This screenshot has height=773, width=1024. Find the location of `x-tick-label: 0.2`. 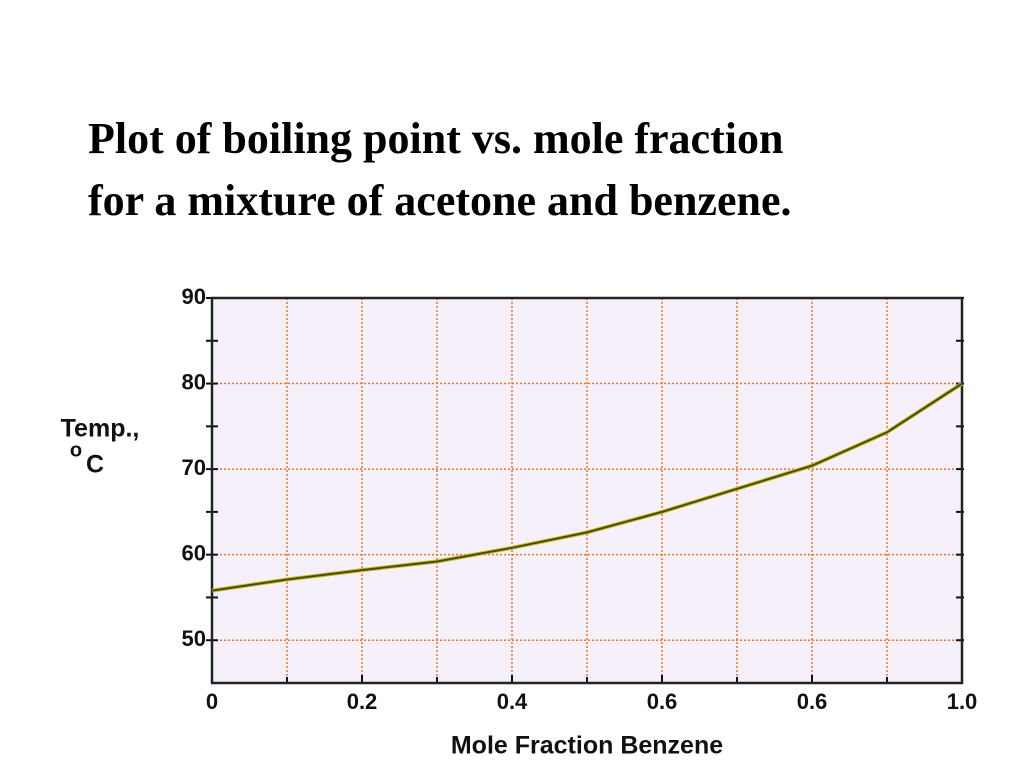

x-tick-label: 0.2 is located at coordinates (362, 701).